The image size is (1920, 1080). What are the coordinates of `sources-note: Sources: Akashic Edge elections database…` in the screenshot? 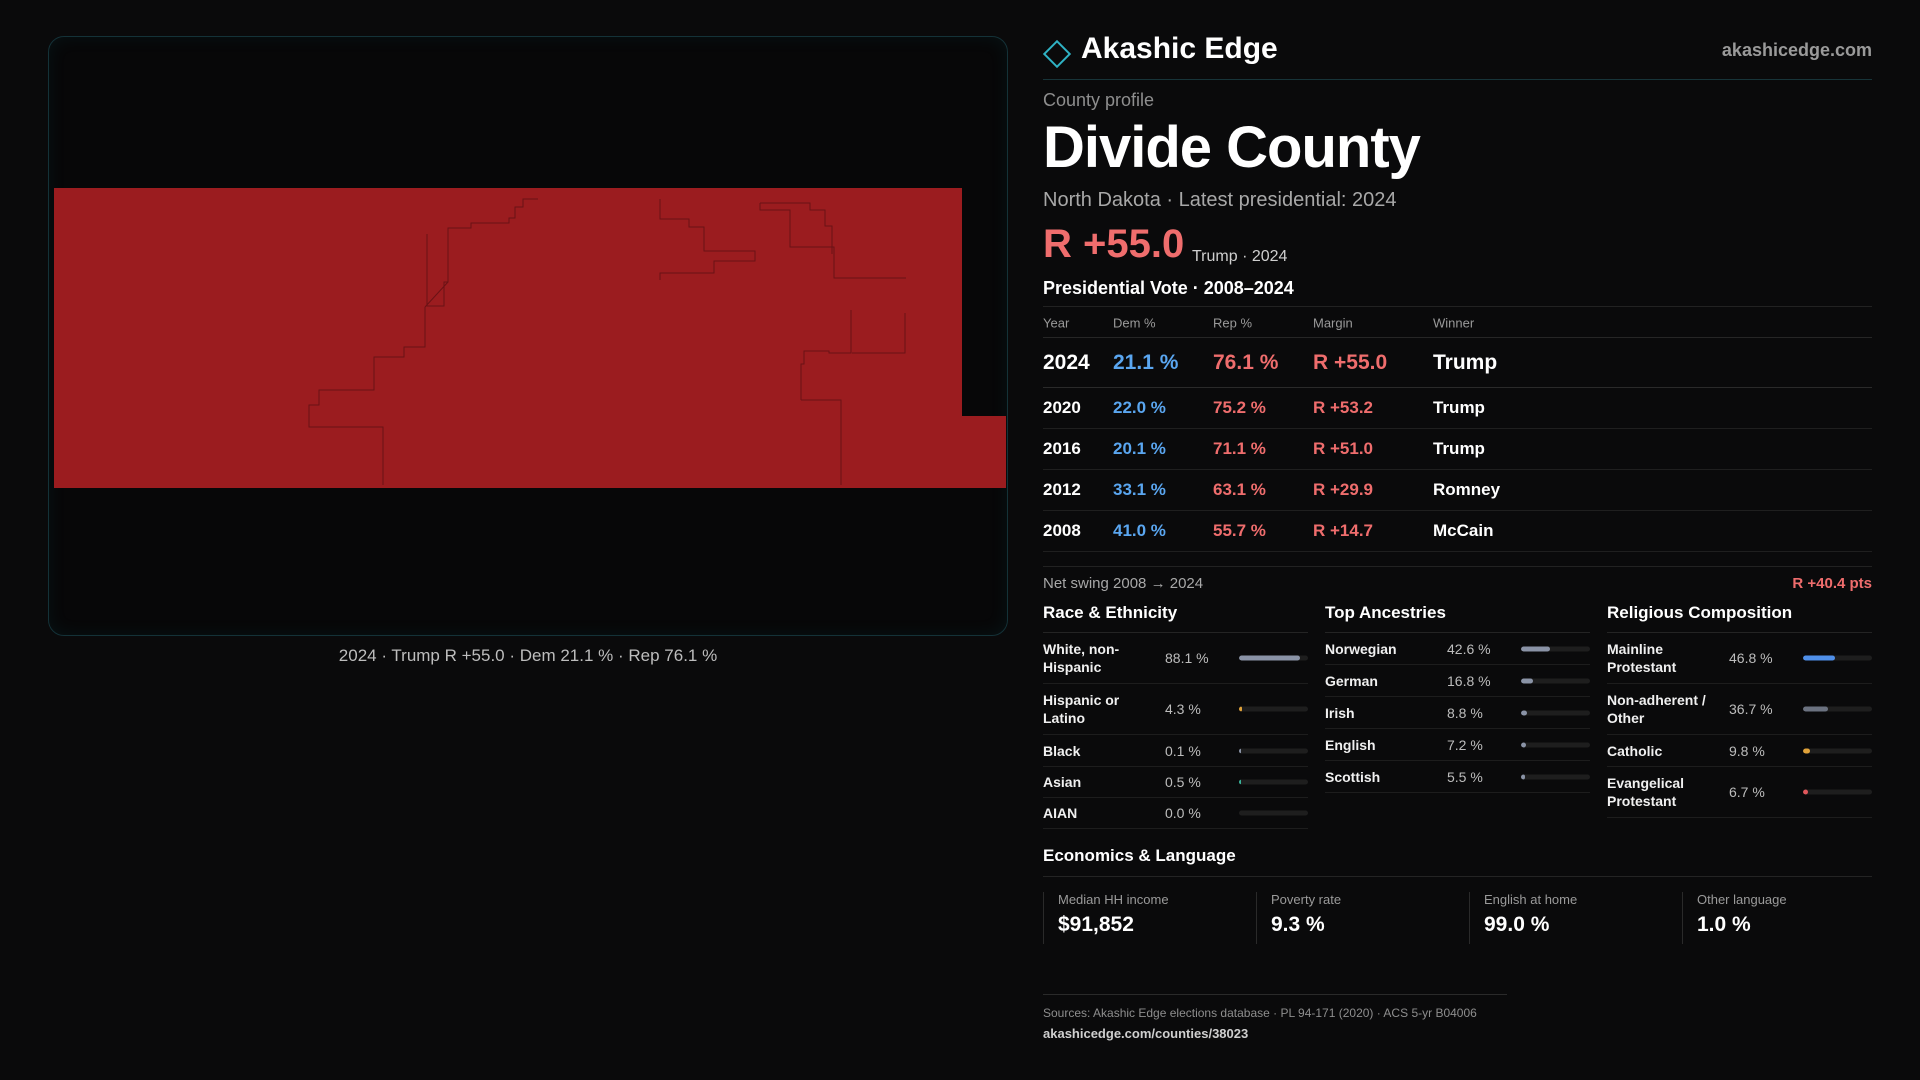 It's located at (1260, 1013).